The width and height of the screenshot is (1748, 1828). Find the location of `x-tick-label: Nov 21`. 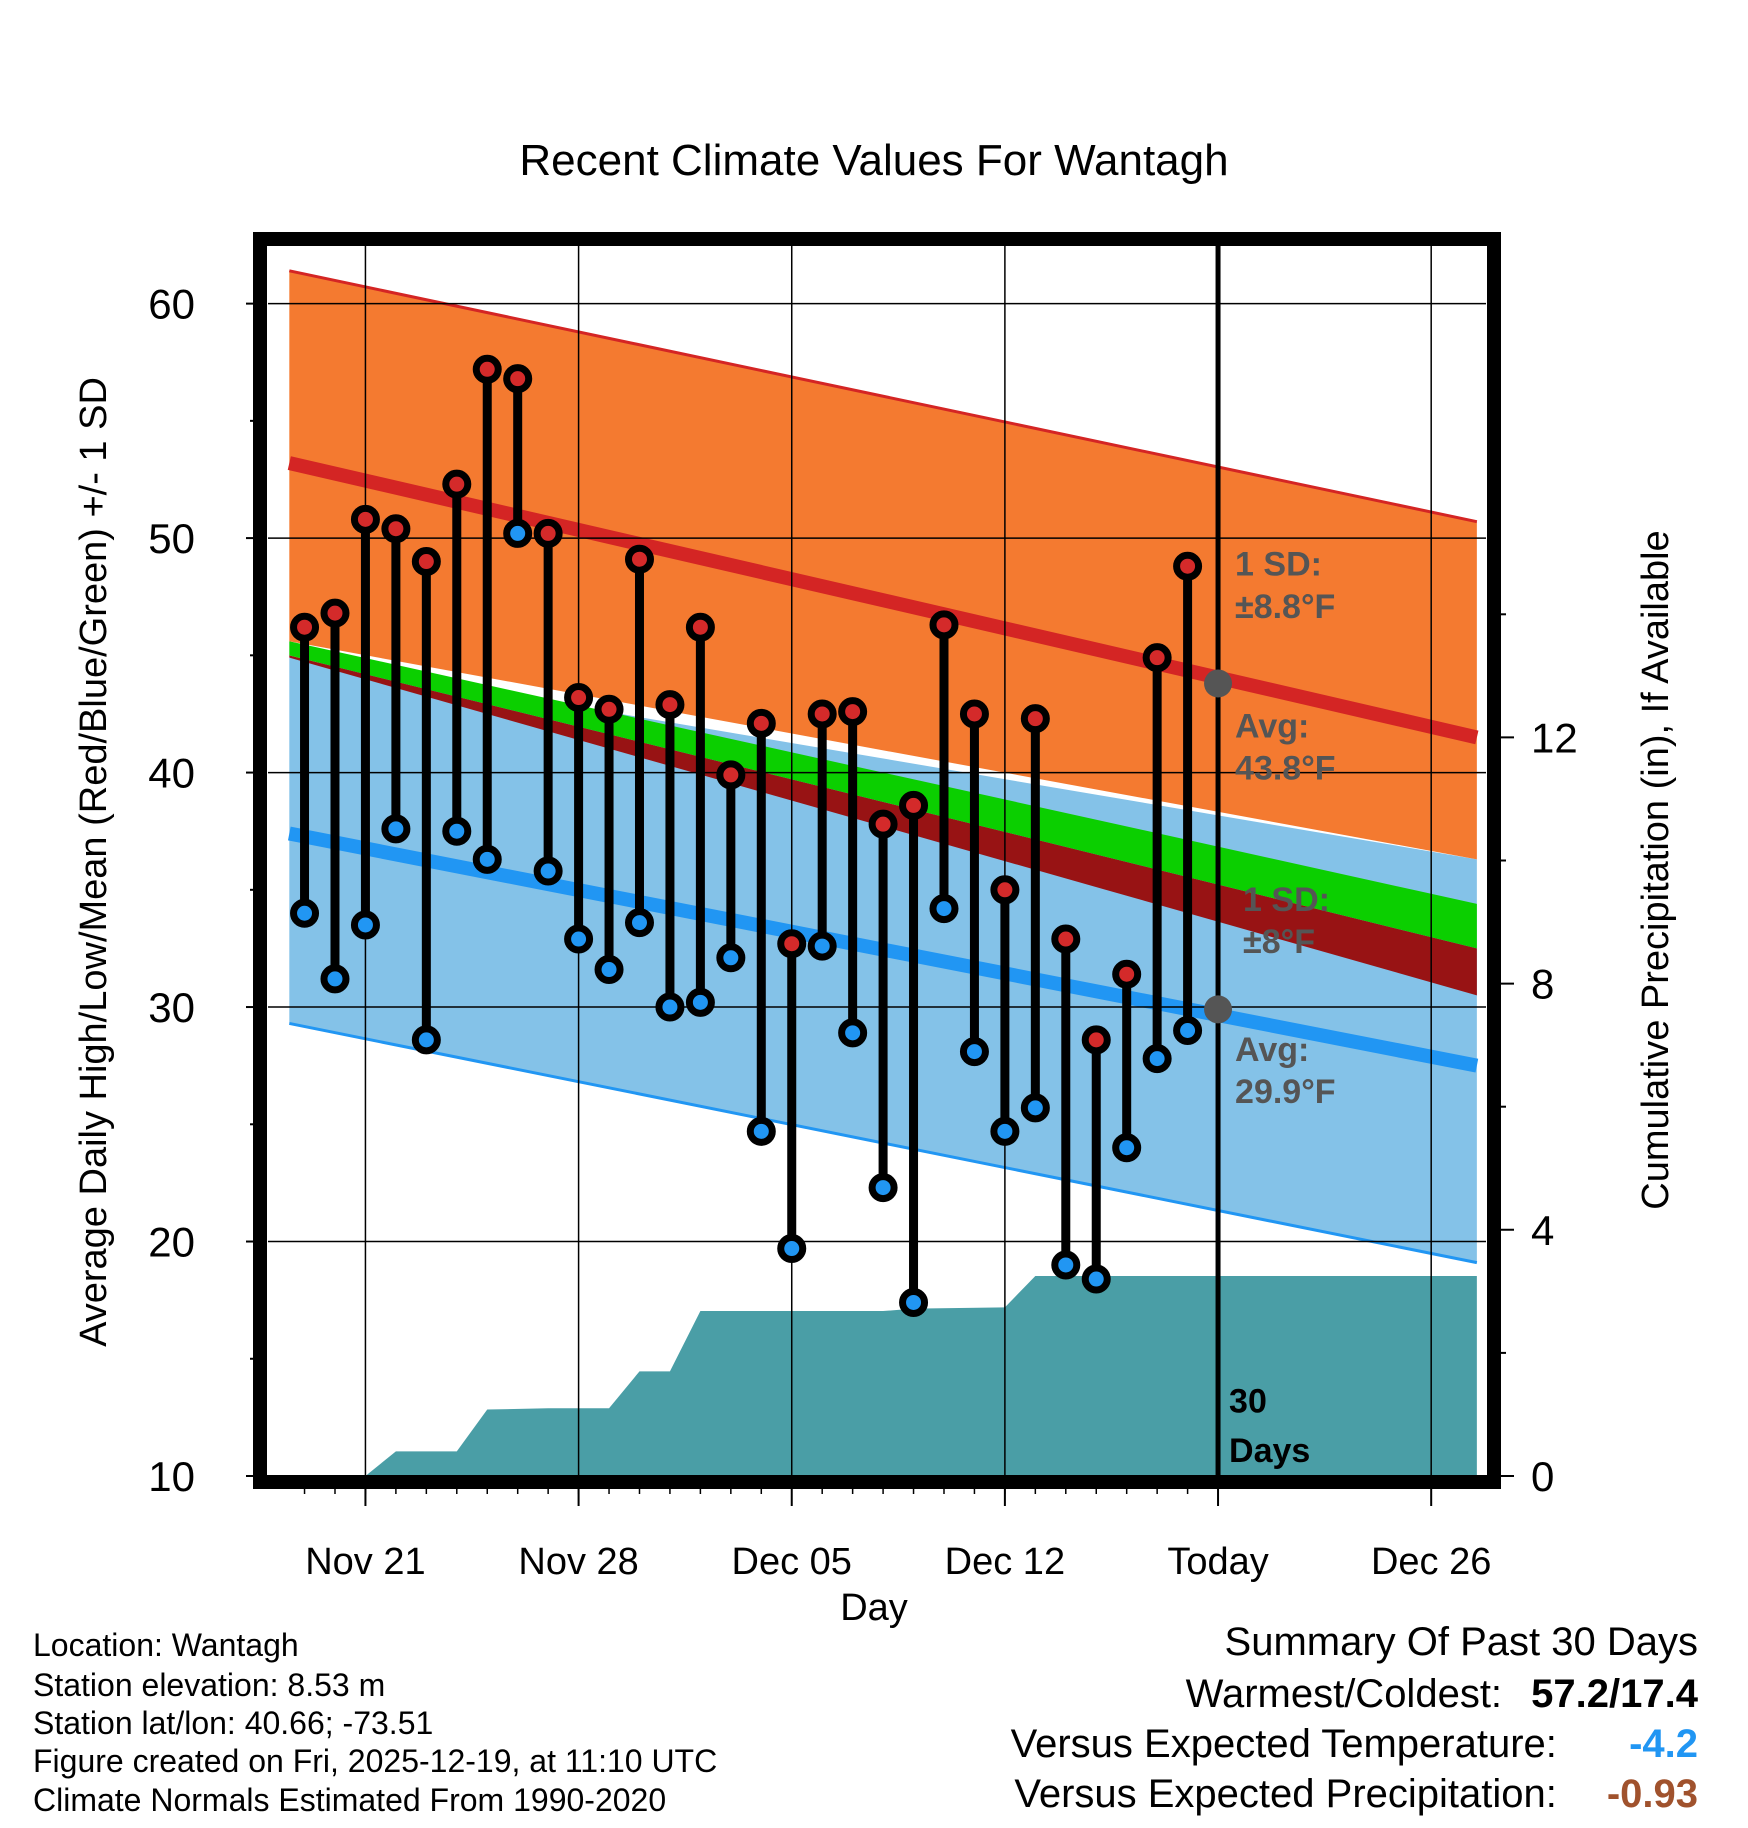

x-tick-label: Nov 21 is located at coordinates (365, 1562).